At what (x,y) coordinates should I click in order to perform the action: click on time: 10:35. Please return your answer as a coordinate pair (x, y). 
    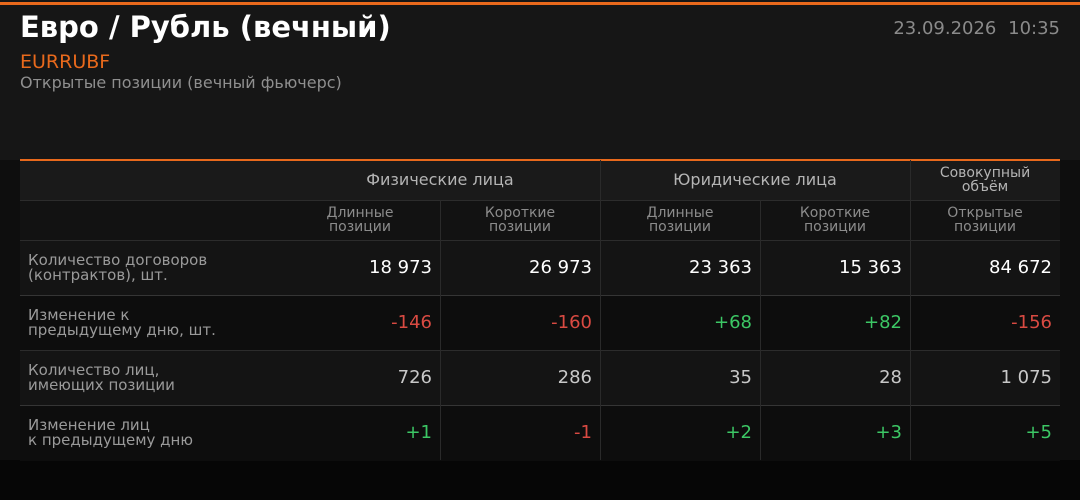
    Looking at the image, I should click on (1034, 28).